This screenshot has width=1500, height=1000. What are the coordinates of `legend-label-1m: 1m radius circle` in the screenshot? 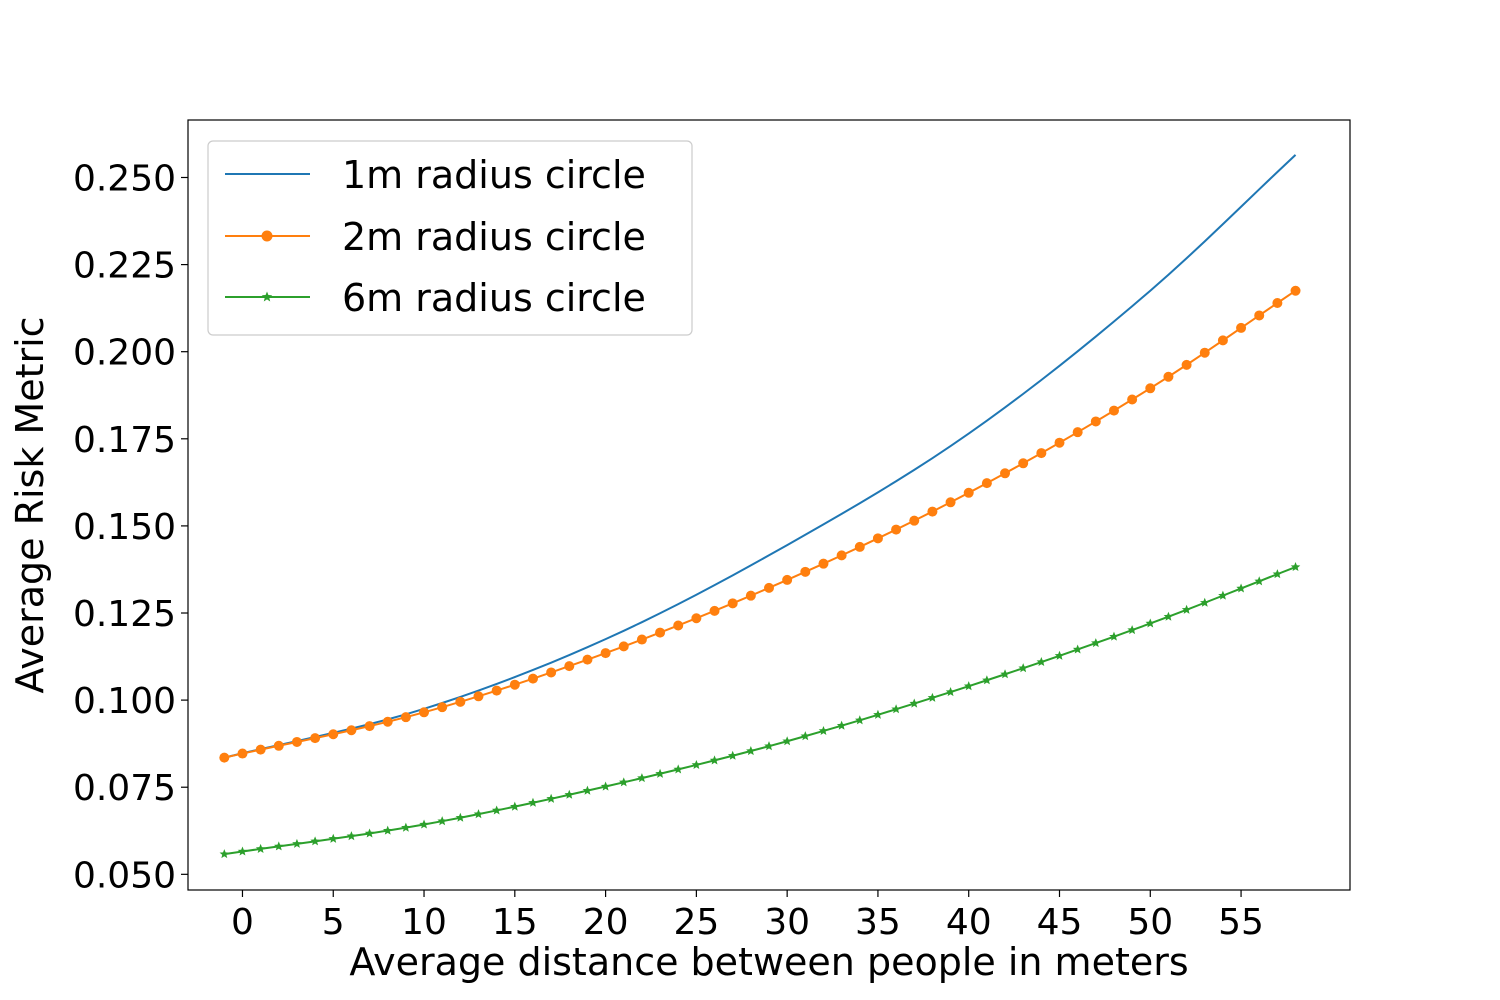 It's located at (494, 175).